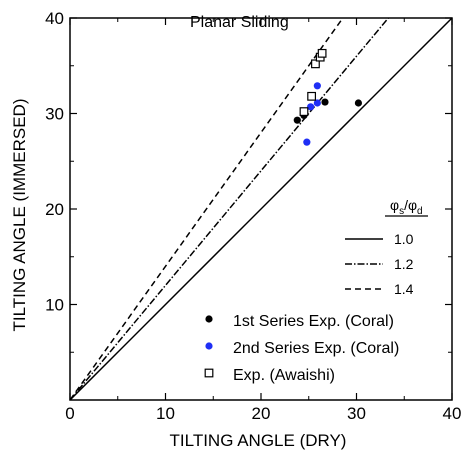  What do you see at coordinates (54, 114) in the screenshot?
I see `y-tick-label: 30` at bounding box center [54, 114].